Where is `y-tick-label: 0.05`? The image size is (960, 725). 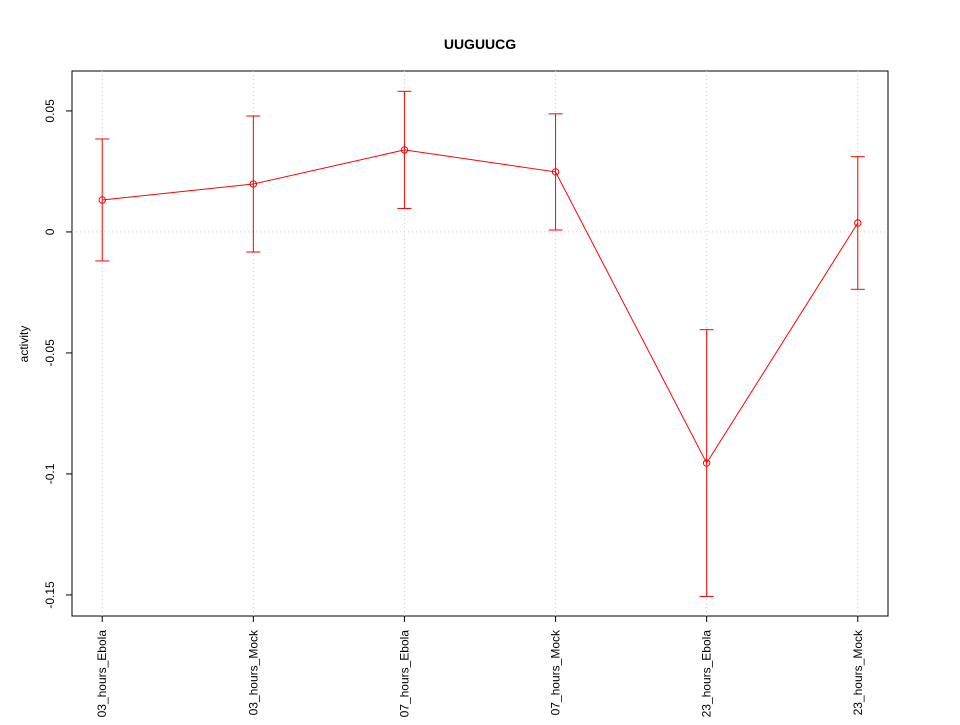 y-tick-label: 0.05 is located at coordinates (50, 111).